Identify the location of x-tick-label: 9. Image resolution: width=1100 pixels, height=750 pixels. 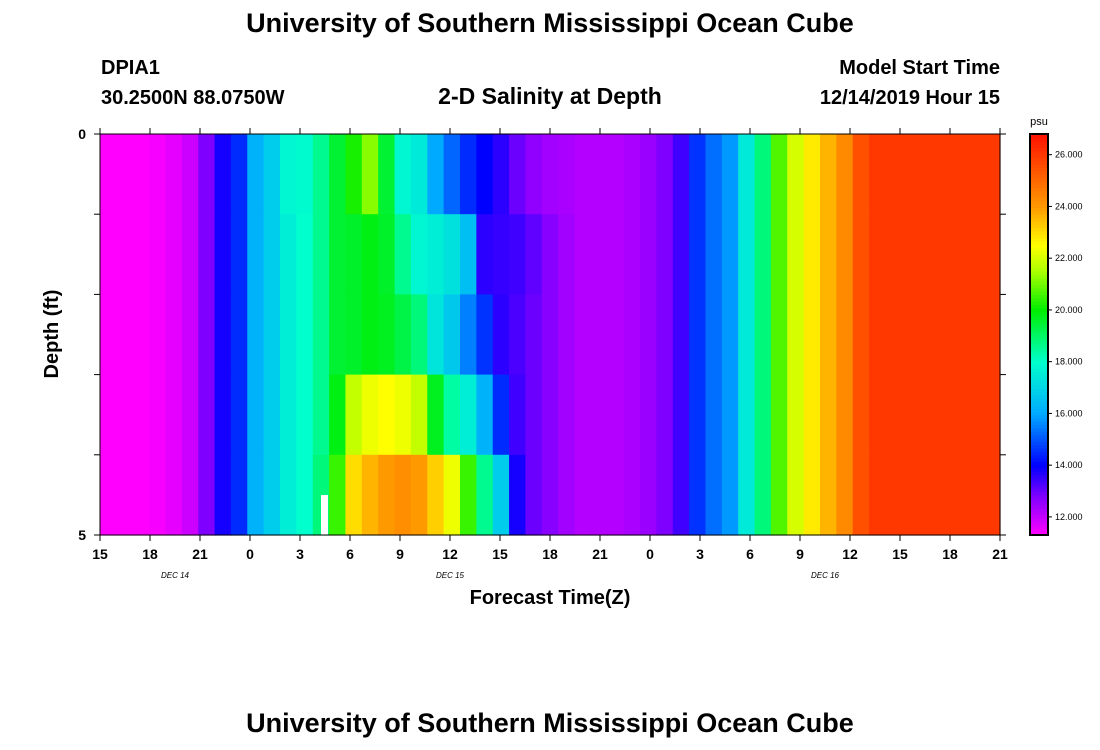
(400, 554).